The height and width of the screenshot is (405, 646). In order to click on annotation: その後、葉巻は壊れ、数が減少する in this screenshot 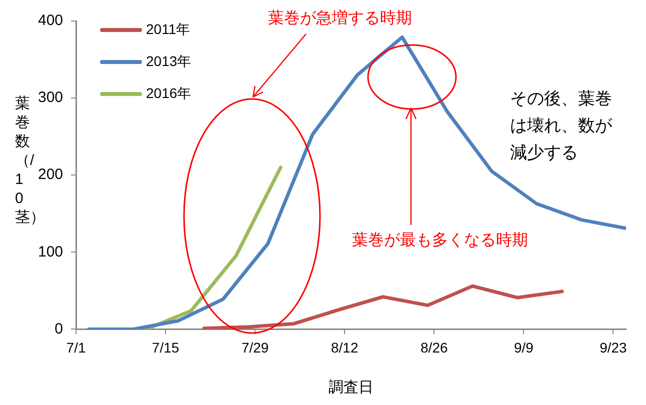, I will do `click(561, 126)`.